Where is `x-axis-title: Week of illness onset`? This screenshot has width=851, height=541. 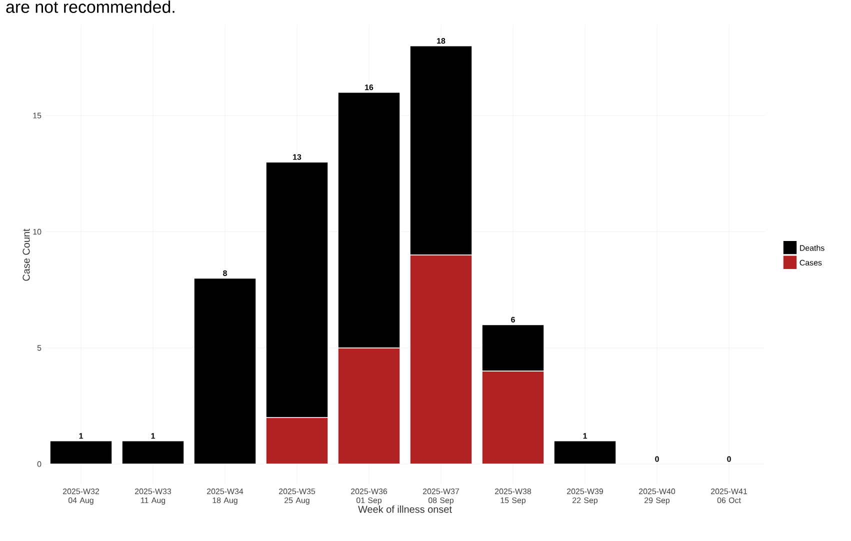 x-axis-title: Week of illness onset is located at coordinates (405, 509).